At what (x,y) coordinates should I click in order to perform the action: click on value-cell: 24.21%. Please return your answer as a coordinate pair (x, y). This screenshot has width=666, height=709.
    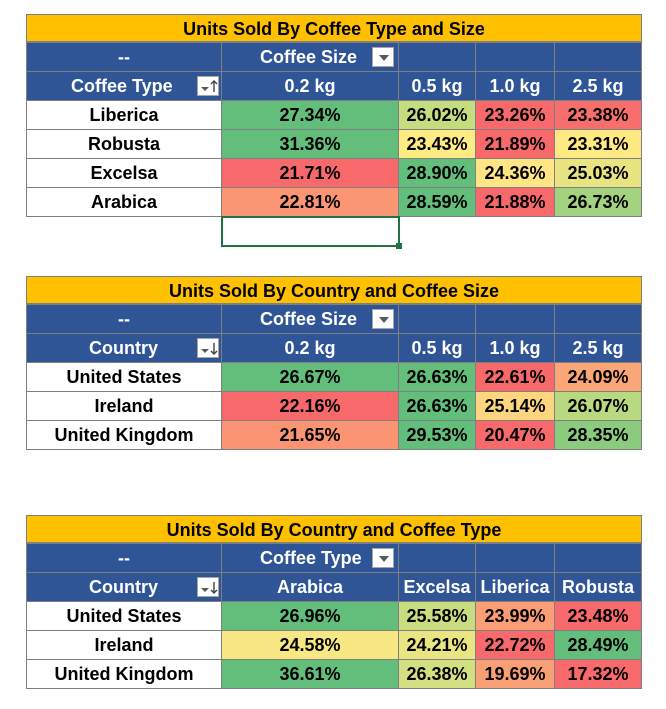
    Looking at the image, I should click on (437, 645).